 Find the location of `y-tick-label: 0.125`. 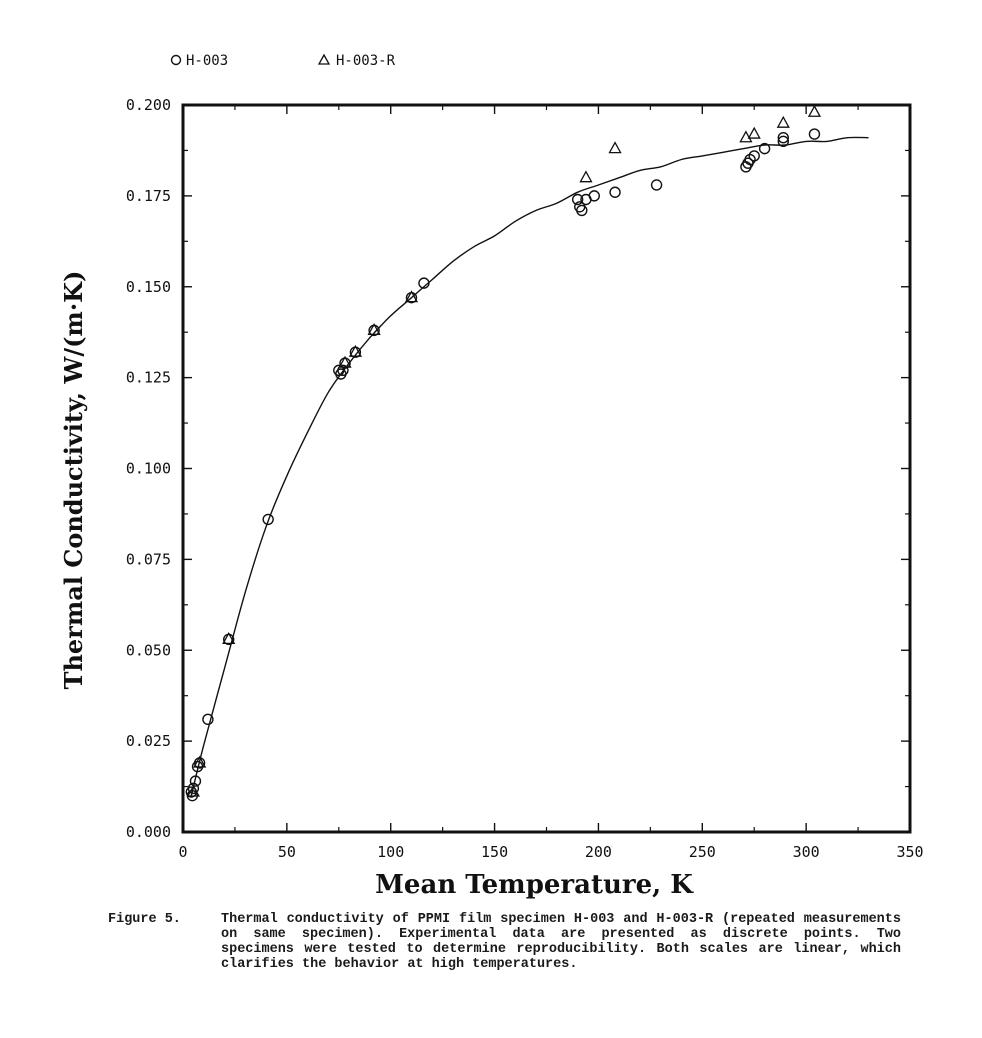

y-tick-label: 0.125 is located at coordinates (148, 378).